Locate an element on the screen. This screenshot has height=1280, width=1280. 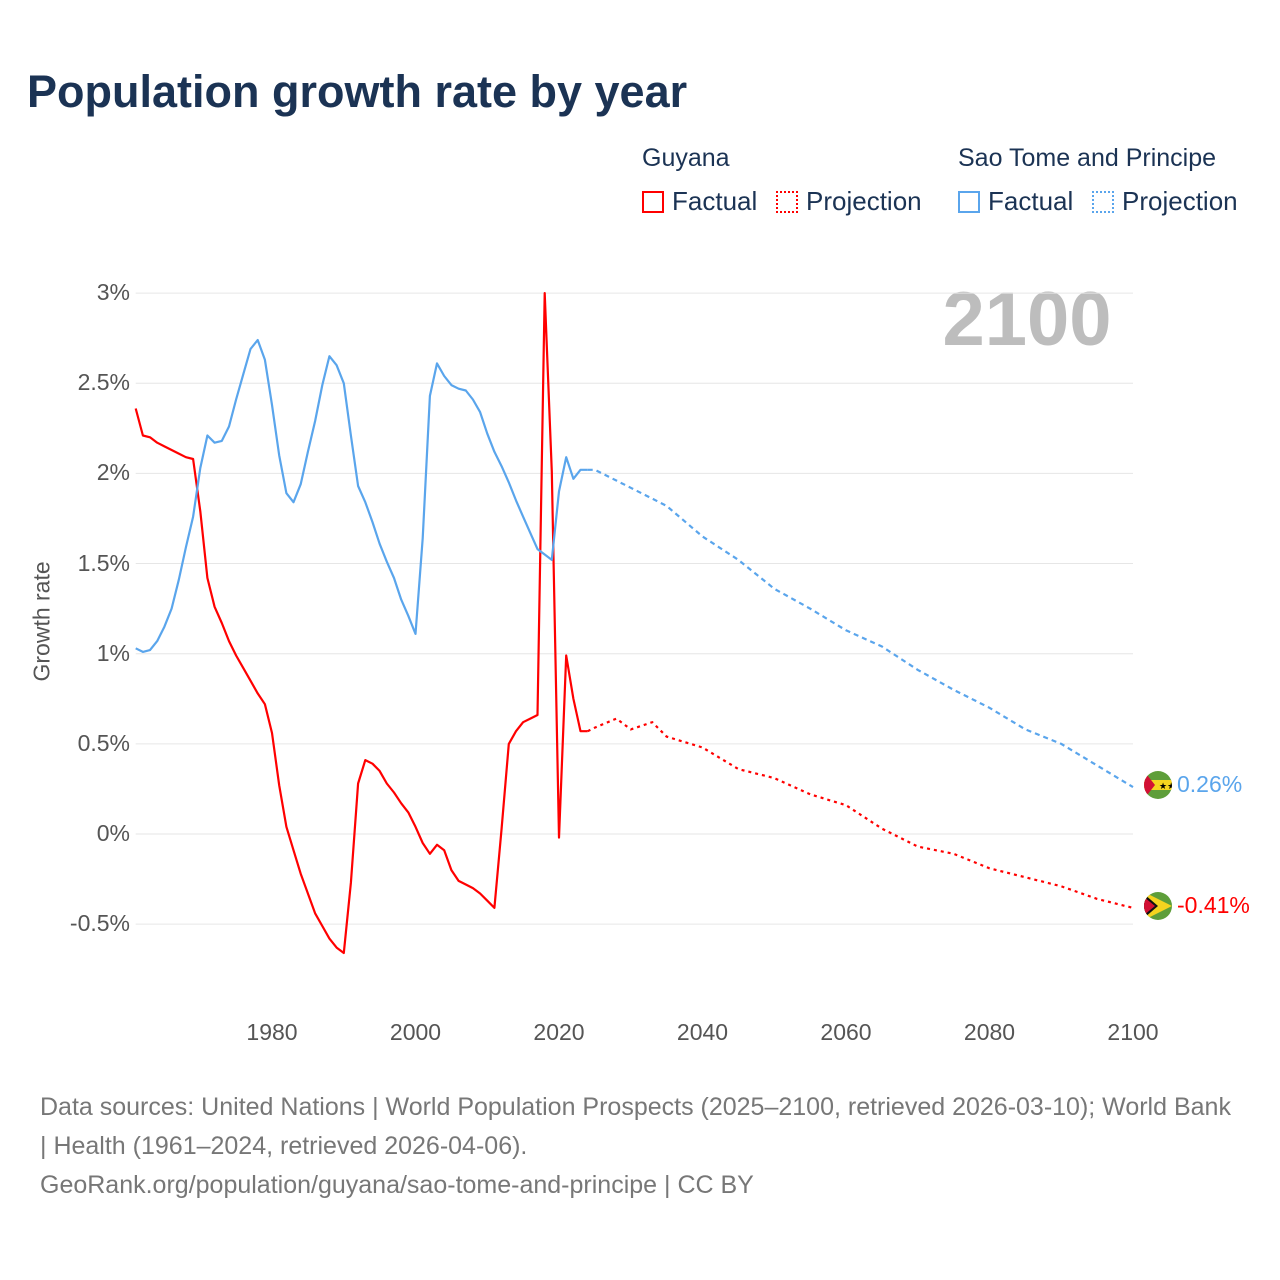
sao-tome-flag-icon: ★★ is located at coordinates (1159, 785).